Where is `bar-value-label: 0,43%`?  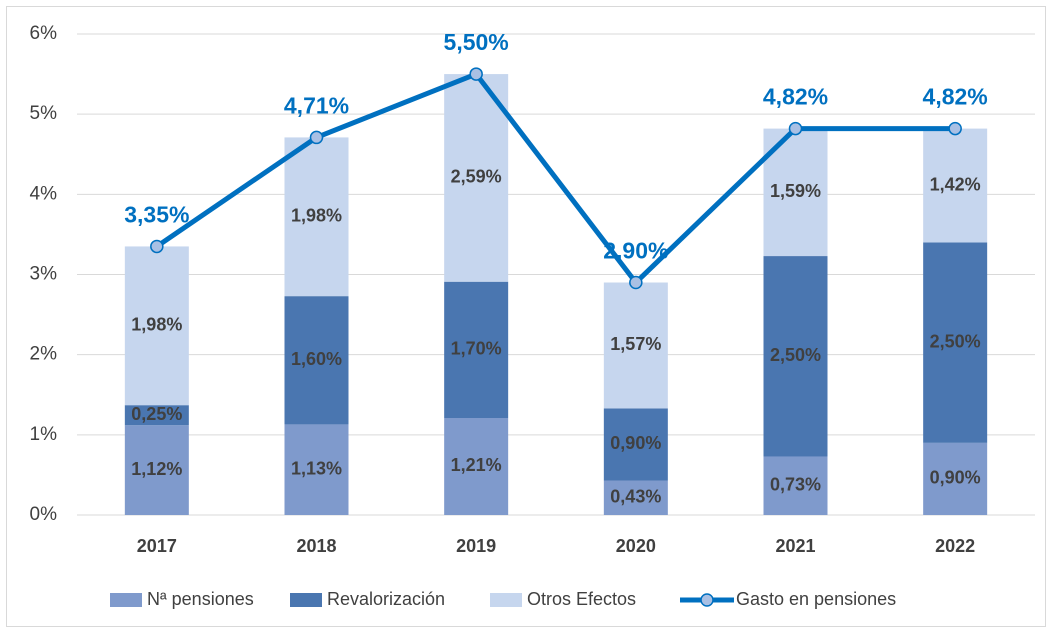 bar-value-label: 0,43% is located at coordinates (635, 497).